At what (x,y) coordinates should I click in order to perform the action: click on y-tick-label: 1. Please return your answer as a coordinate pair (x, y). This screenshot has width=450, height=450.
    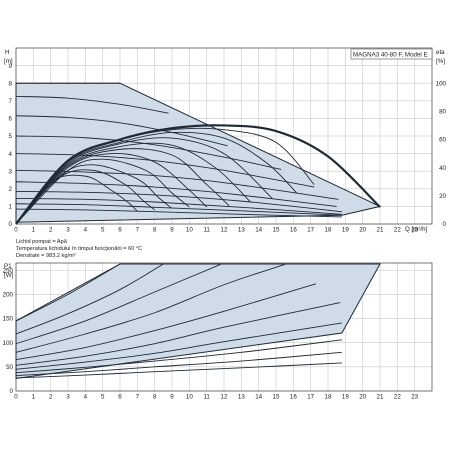
    Looking at the image, I should click on (11, 207).